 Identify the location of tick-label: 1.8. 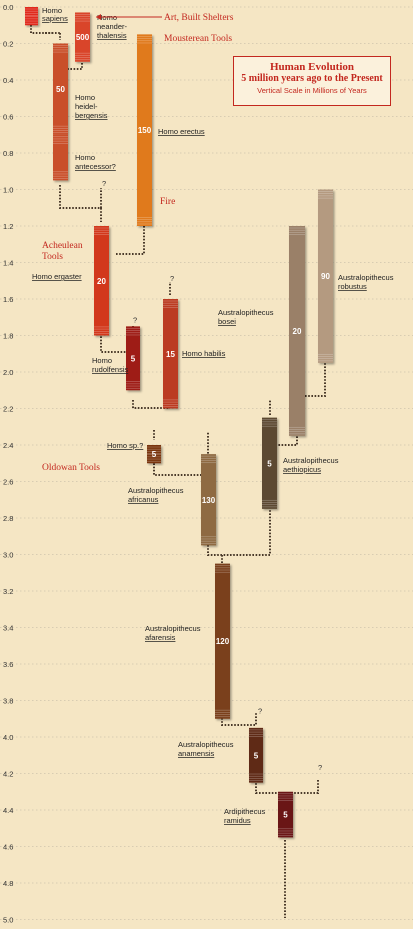
(8, 336).